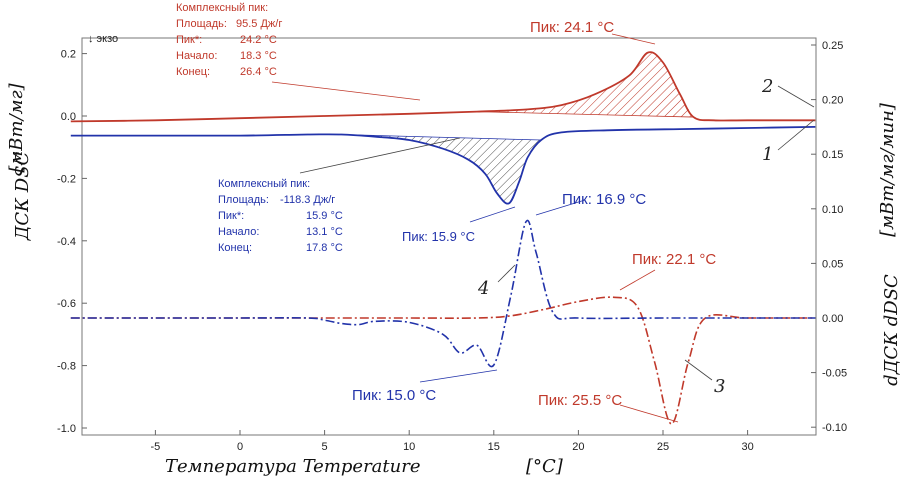 The width and height of the screenshot is (907, 480). Describe the element at coordinates (663, 447) in the screenshot. I see `x-tick-label: 25` at that location.